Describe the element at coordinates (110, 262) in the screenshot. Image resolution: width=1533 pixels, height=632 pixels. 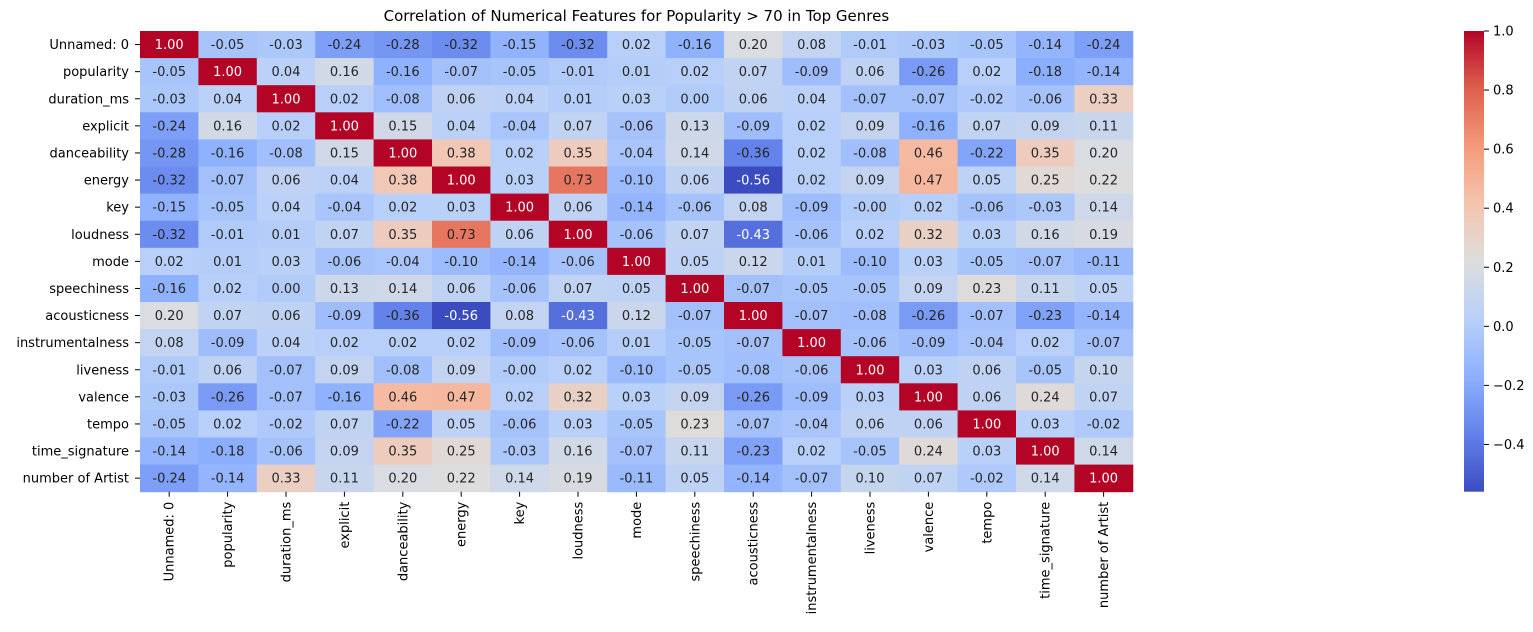
I see `y-tick-label: mode` at that location.